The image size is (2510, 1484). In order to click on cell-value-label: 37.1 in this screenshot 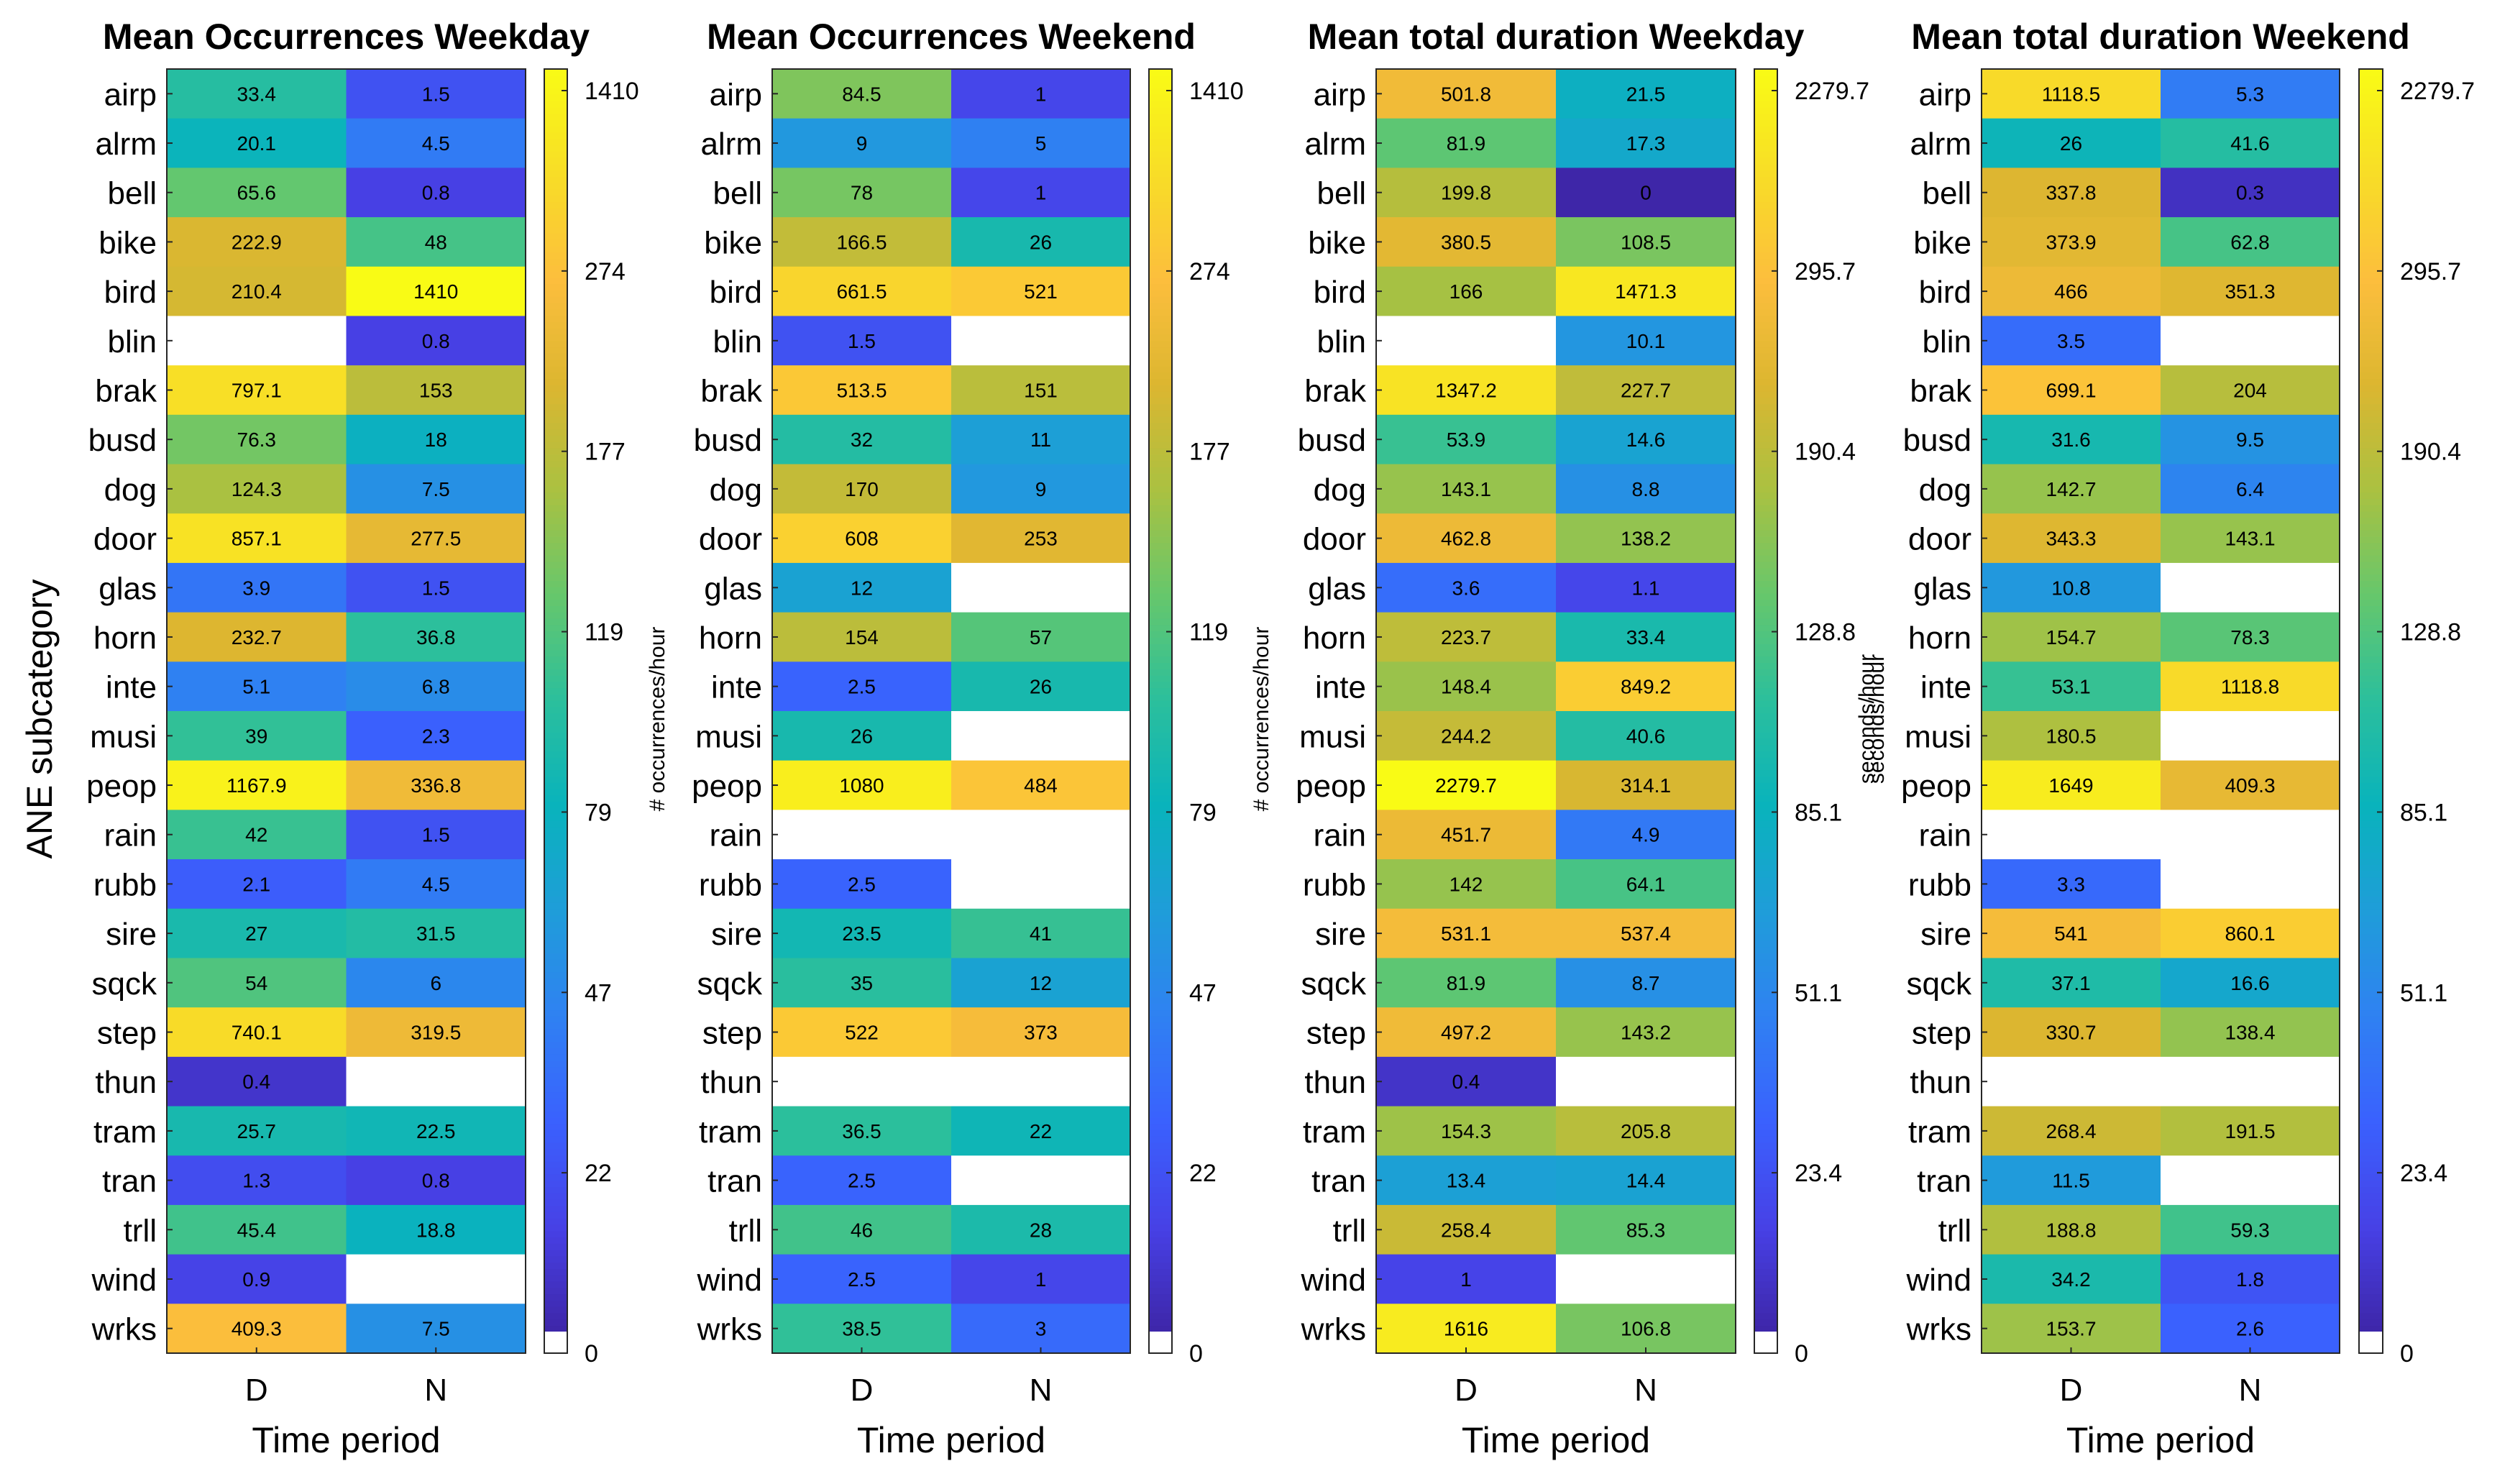, I will do `click(2071, 983)`.